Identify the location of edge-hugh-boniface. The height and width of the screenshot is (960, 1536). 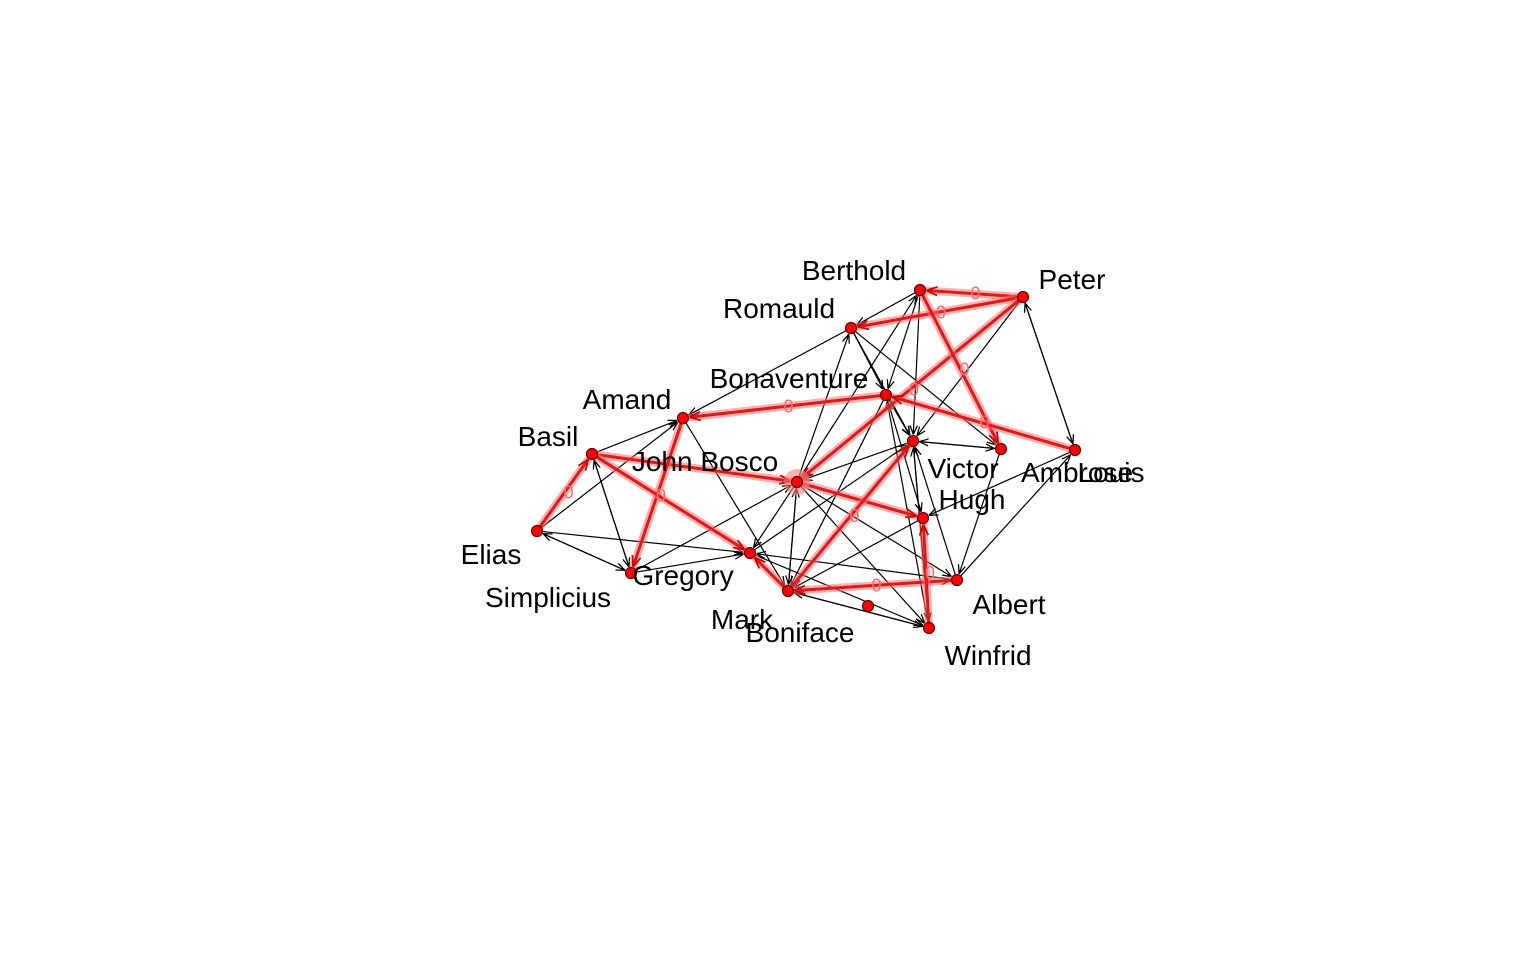
(856, 554).